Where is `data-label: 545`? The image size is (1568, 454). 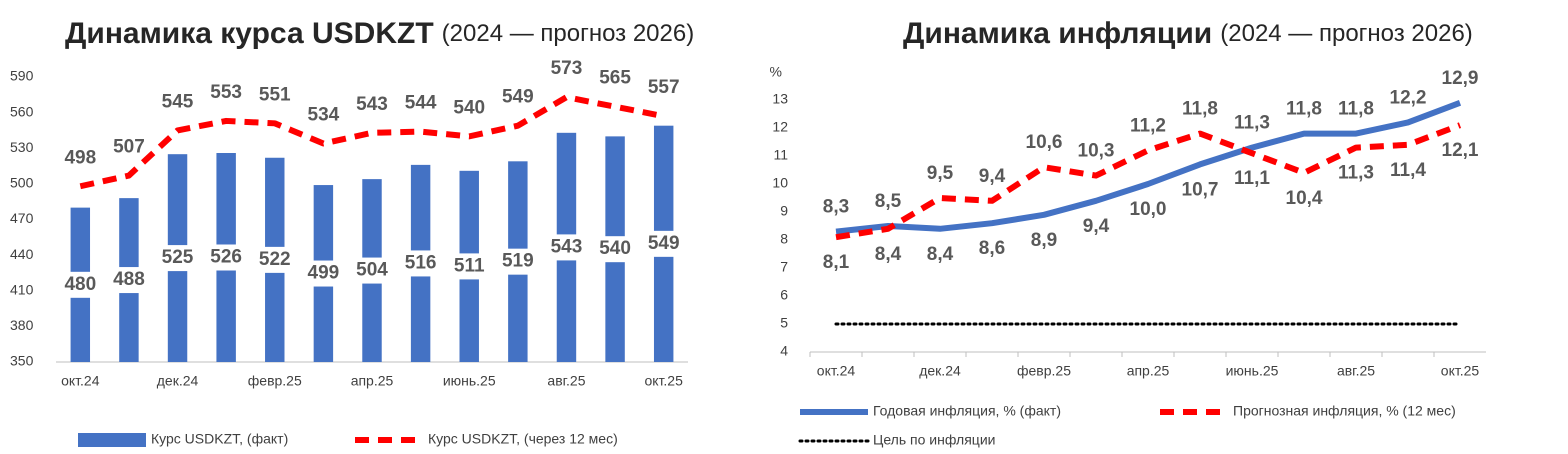 data-label: 545 is located at coordinates (178, 101).